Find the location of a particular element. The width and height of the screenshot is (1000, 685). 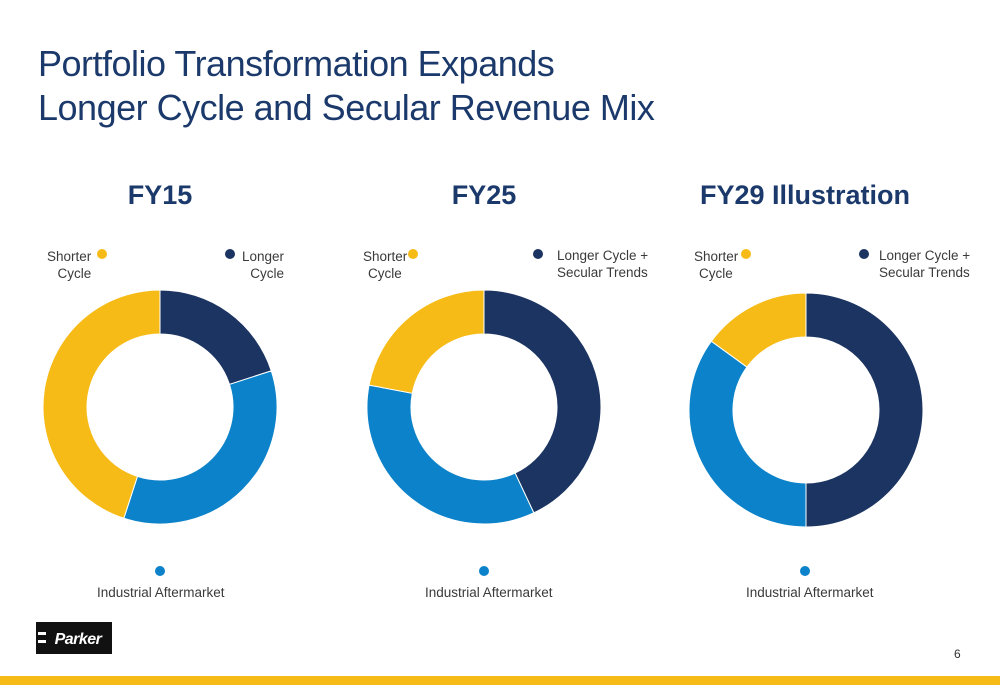

page-title-line-2: Longer Cycle and Secular Revenue Mix is located at coordinates (346, 107).